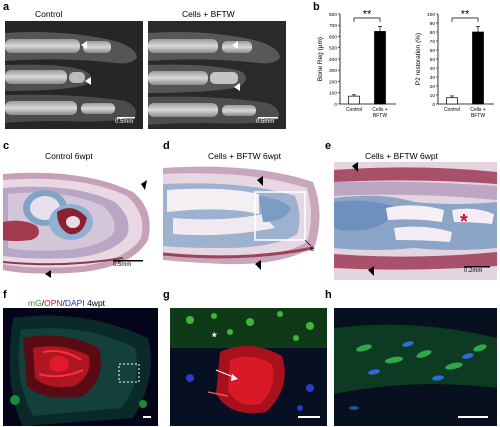 This screenshot has width=500, height=427. I want to click on panel-letter-d: d, so click(166, 146).